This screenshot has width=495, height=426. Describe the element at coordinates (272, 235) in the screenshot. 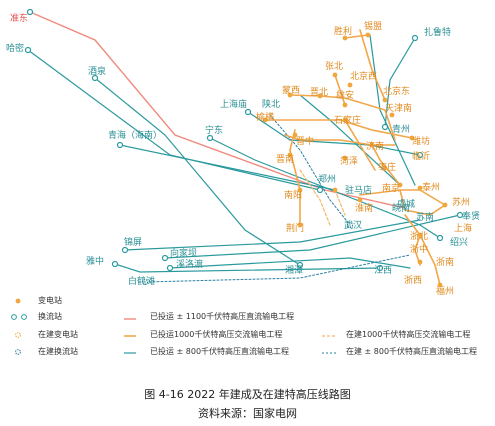

I see `line-dc800-jinping-sunan` at that location.